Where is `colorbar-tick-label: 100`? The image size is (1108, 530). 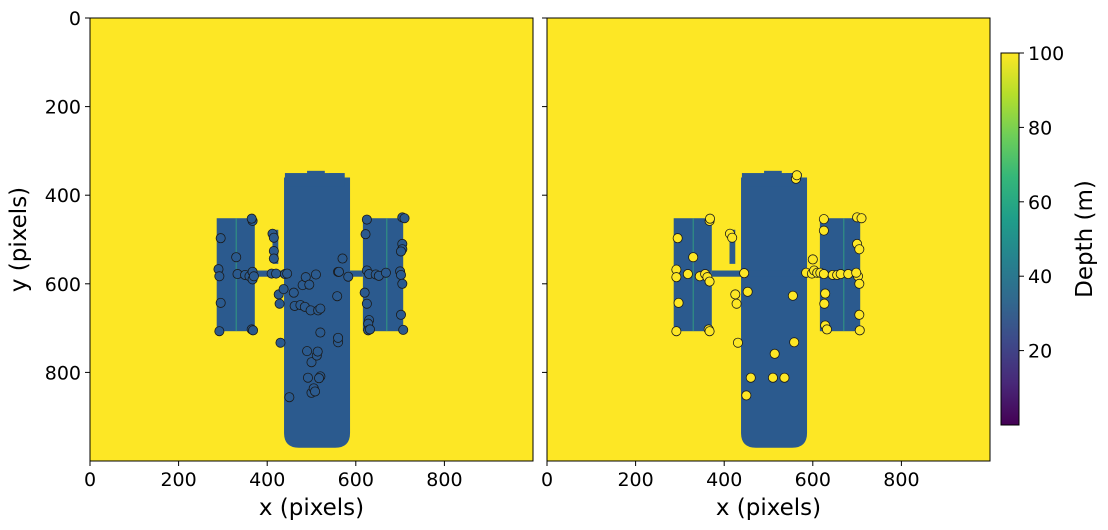
colorbar-tick-label: 100 is located at coordinates (1046, 54).